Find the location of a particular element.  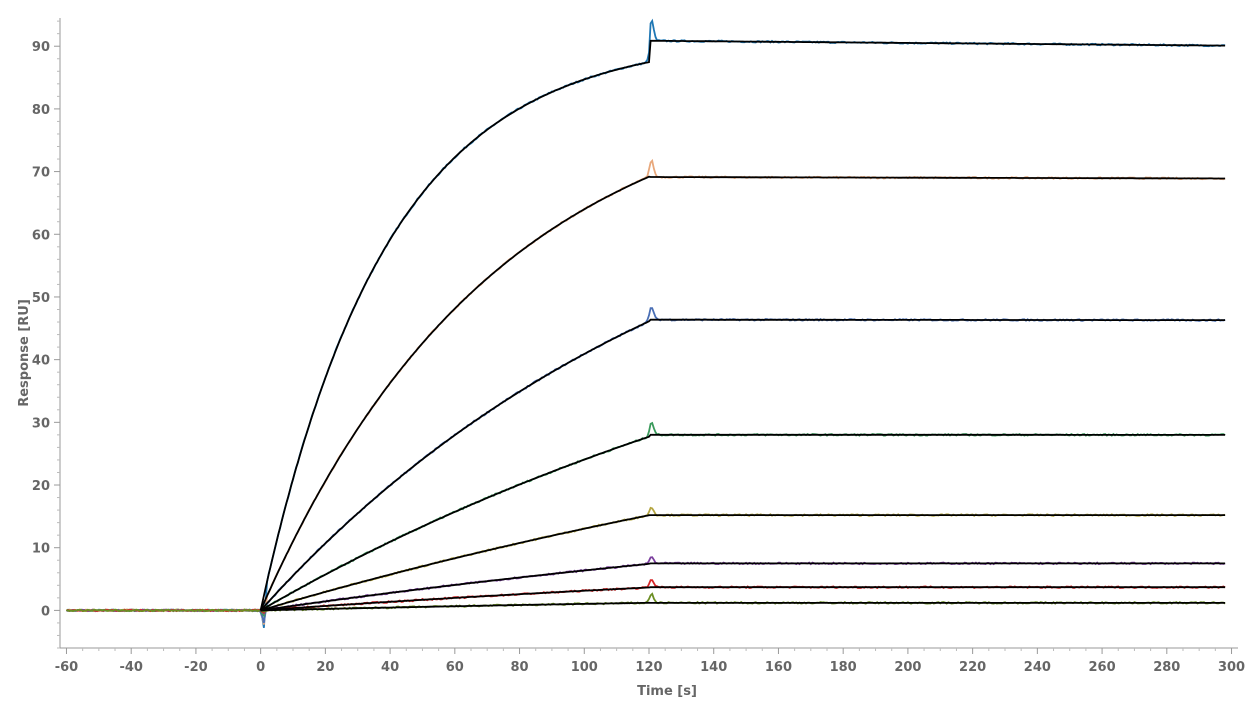

x-tick-label: -20 is located at coordinates (196, 667).